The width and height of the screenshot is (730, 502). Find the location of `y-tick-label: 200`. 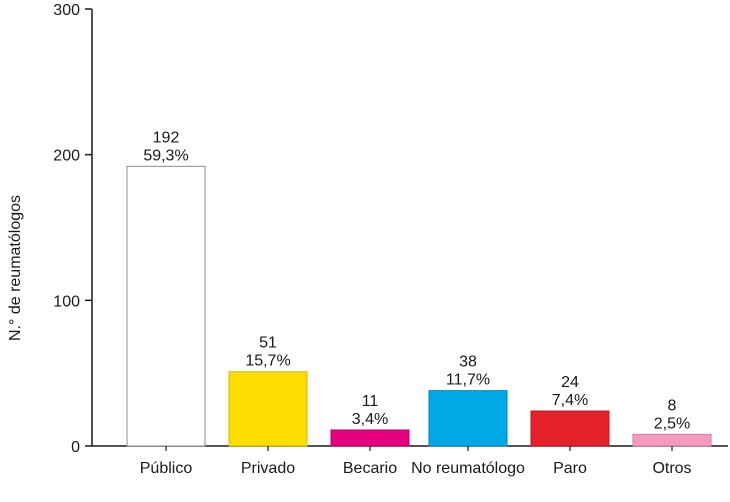

y-tick-label: 200 is located at coordinates (66, 156).